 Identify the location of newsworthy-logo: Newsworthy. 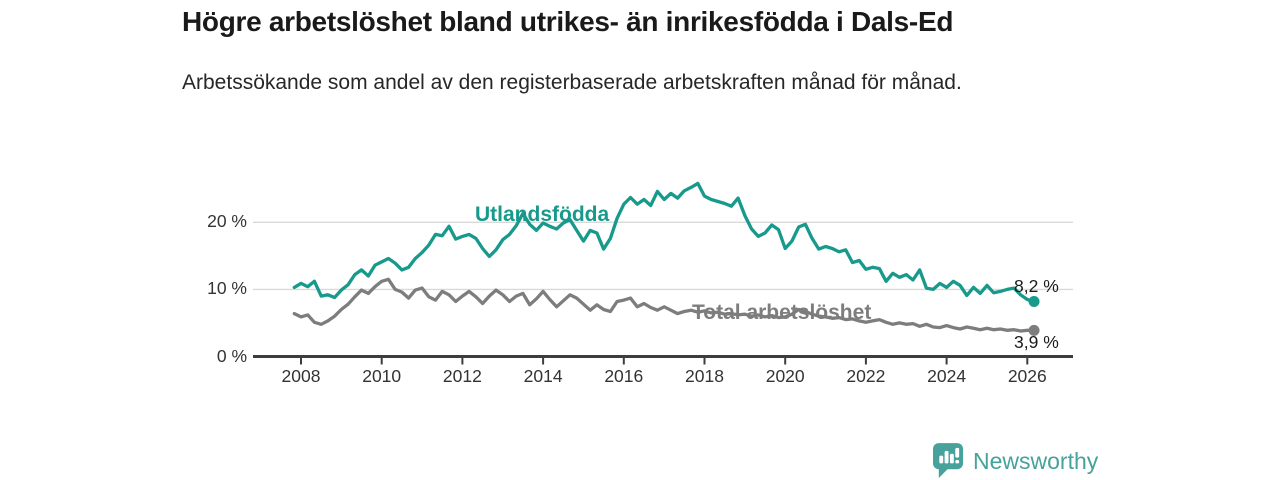
(1015, 461).